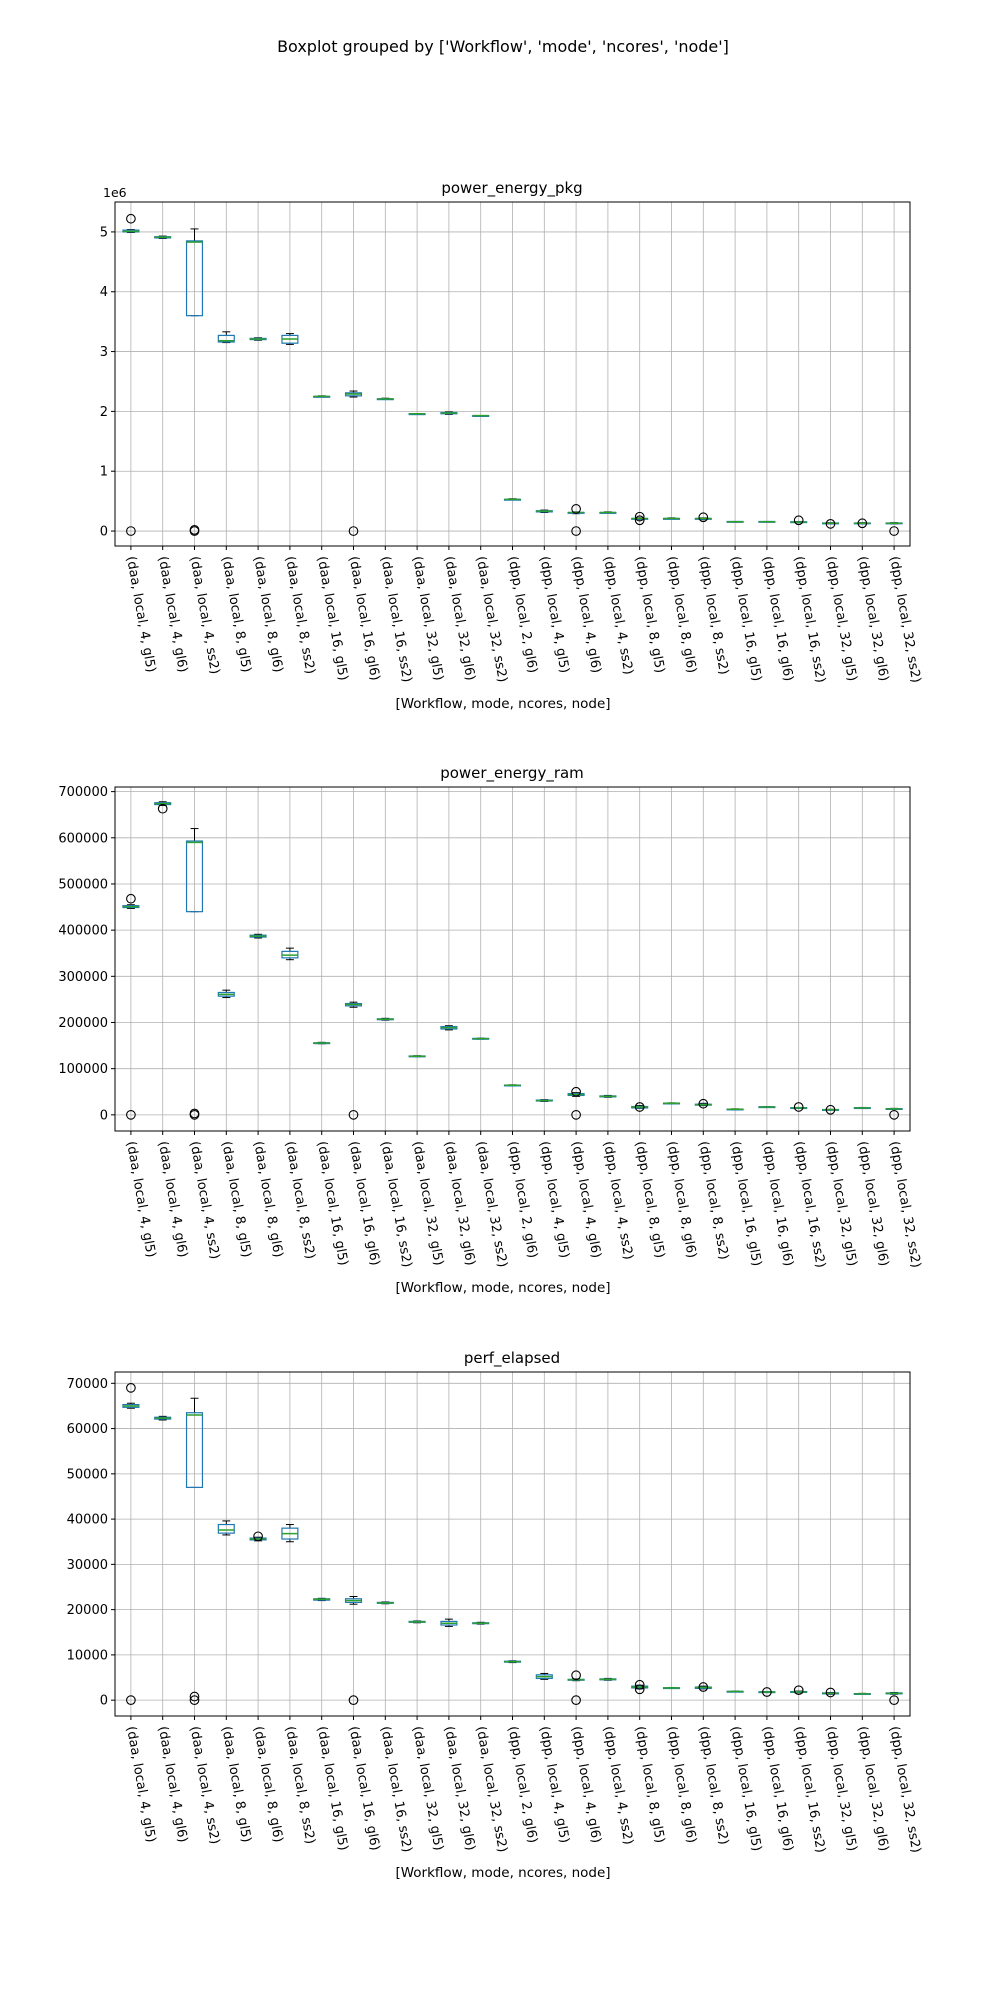 This screenshot has height=2000, width=1000. What do you see at coordinates (104, 532) in the screenshot?
I see `y-tick-label: 0` at bounding box center [104, 532].